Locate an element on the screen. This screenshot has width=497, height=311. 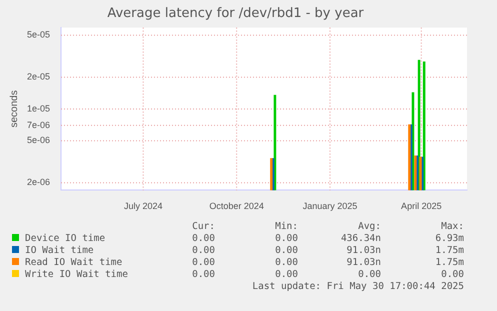
text: 436.34n is located at coordinates (360, 239).